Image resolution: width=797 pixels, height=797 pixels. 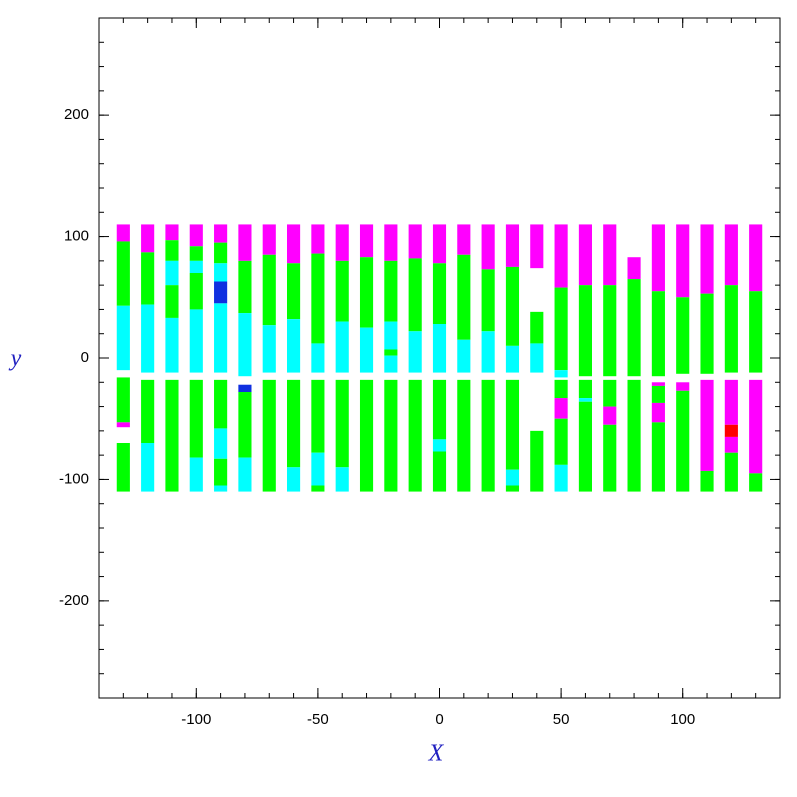 I want to click on x-tick-label: 100, so click(x=682, y=719).